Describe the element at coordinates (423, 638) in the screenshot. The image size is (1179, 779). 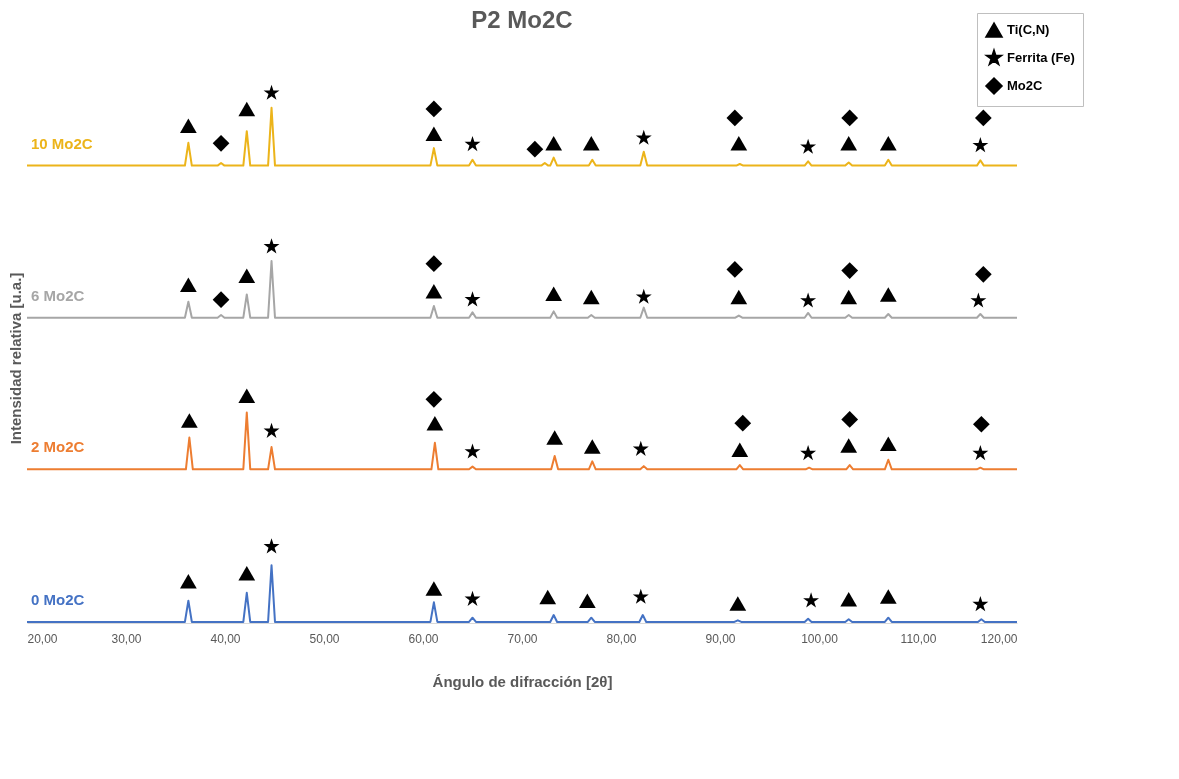
I see `x-tick-label: 60,00` at that location.